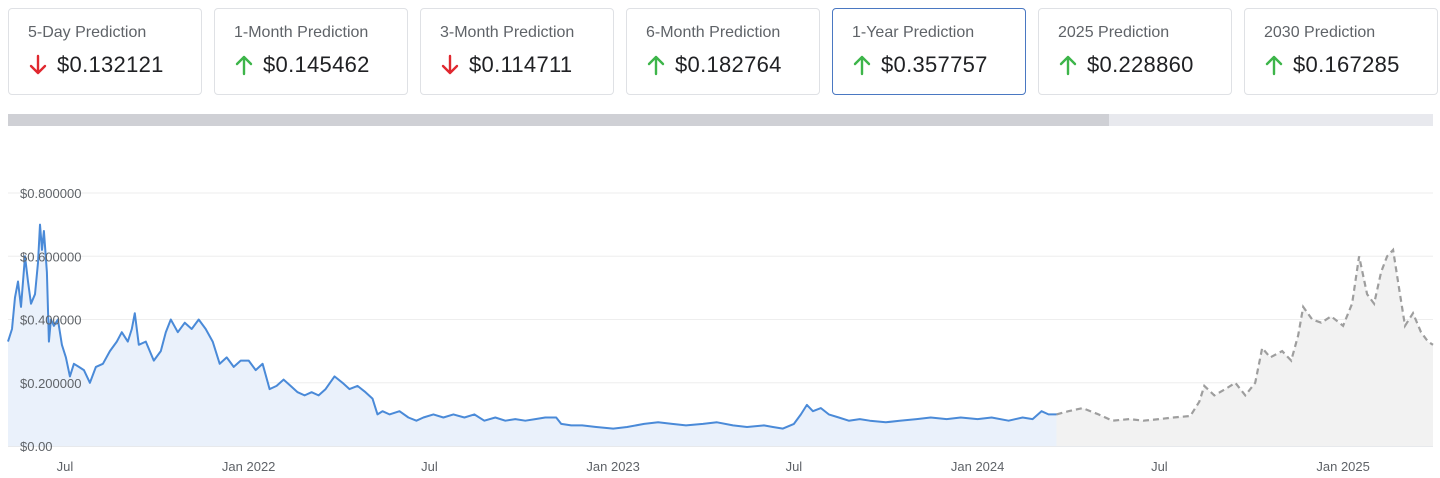  I want to click on prediction-card: 2025 Prediction $0.228860, so click(1135, 51).